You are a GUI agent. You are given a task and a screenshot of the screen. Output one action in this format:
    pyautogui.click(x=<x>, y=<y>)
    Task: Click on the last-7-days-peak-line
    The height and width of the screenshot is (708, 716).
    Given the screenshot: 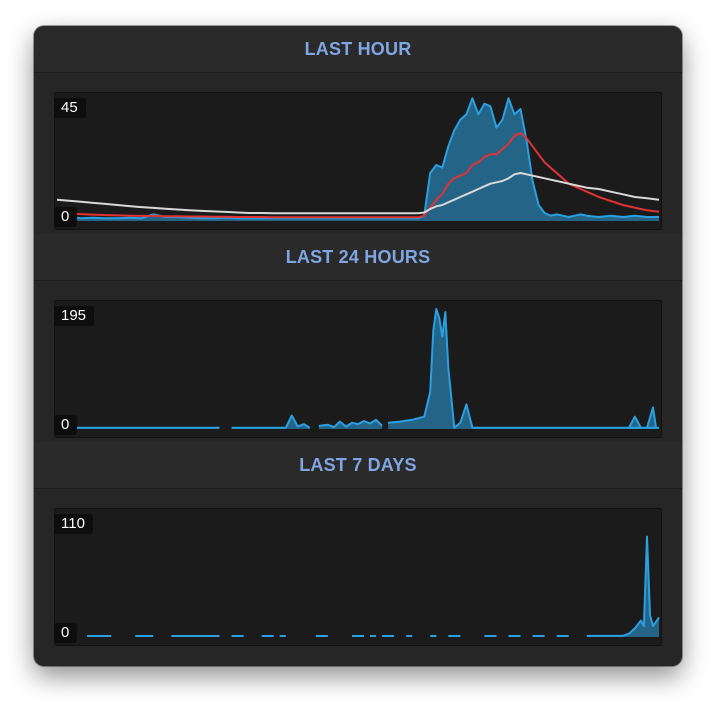 What is the action you would take?
    pyautogui.click(x=623, y=586)
    